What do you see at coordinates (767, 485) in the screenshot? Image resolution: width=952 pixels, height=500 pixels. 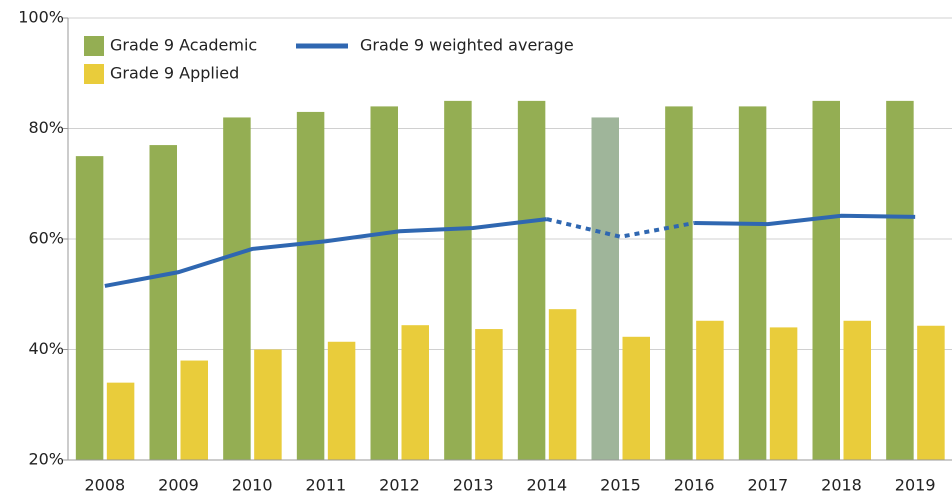 I see `x-tick-label: 2017` at bounding box center [767, 485].